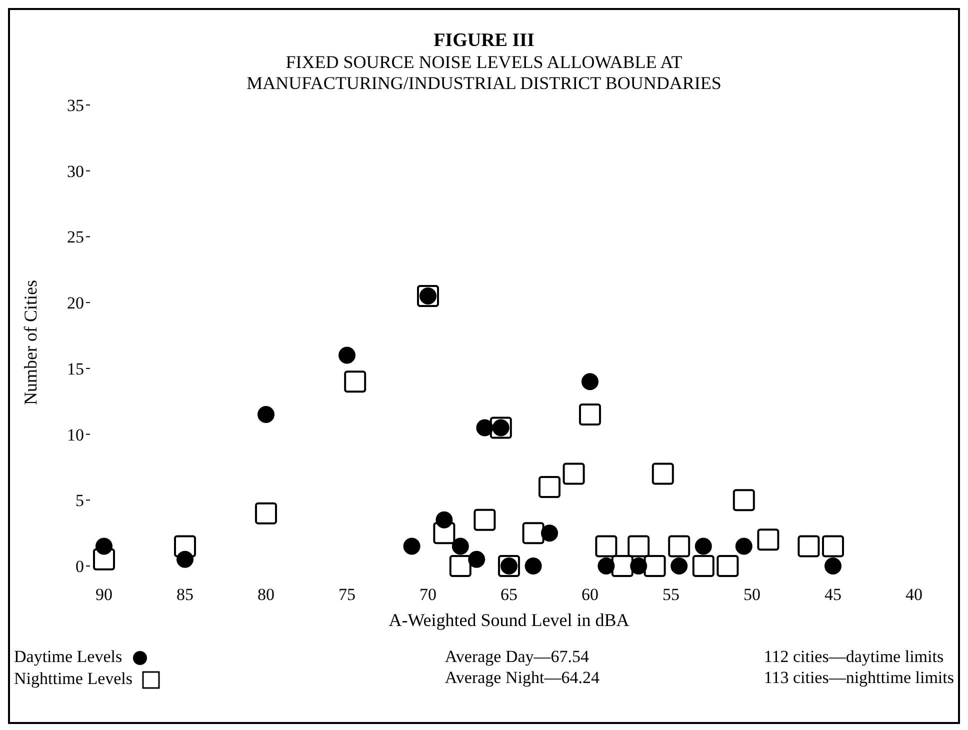 This screenshot has width=968, height=730. Describe the element at coordinates (75, 368) in the screenshot. I see `y-tick-label: 15` at that location.